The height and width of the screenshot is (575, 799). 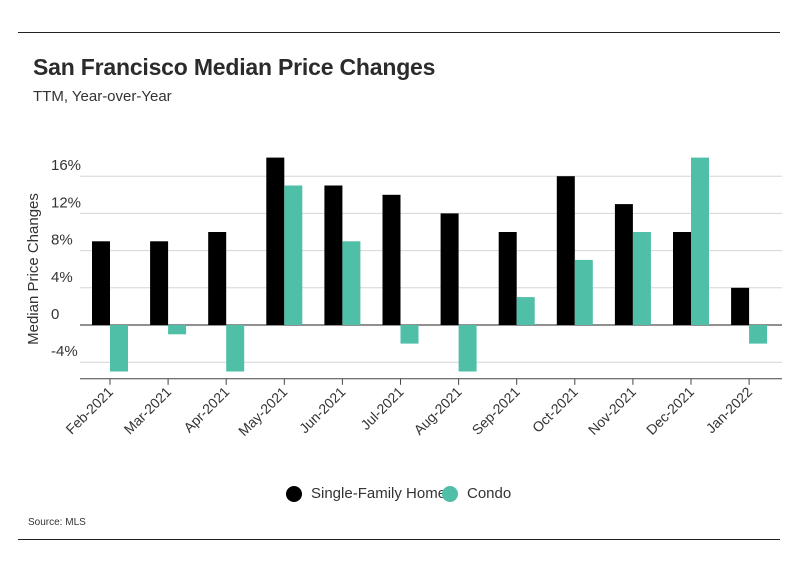 What do you see at coordinates (467, 348) in the screenshot?
I see `bar-condo-aug-2021` at bounding box center [467, 348].